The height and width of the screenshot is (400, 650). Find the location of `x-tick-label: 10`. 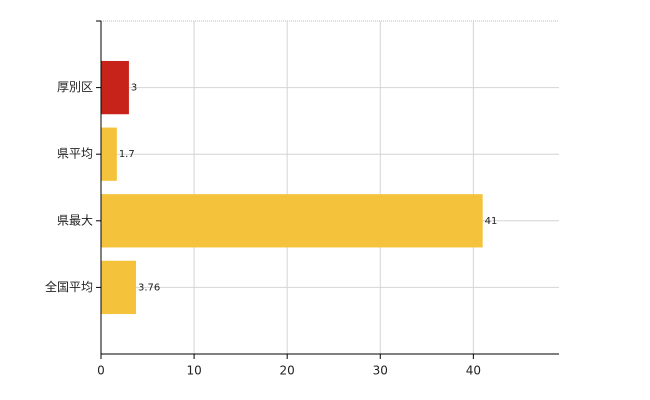

x-tick-label: 10 is located at coordinates (193, 371).